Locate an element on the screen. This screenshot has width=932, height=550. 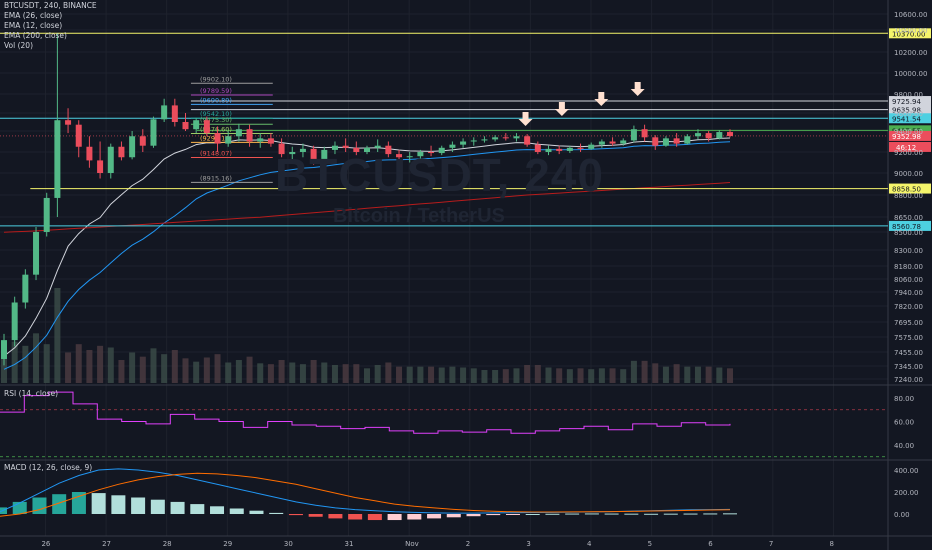
legend-vol: Vol (20) is located at coordinates (19, 45).